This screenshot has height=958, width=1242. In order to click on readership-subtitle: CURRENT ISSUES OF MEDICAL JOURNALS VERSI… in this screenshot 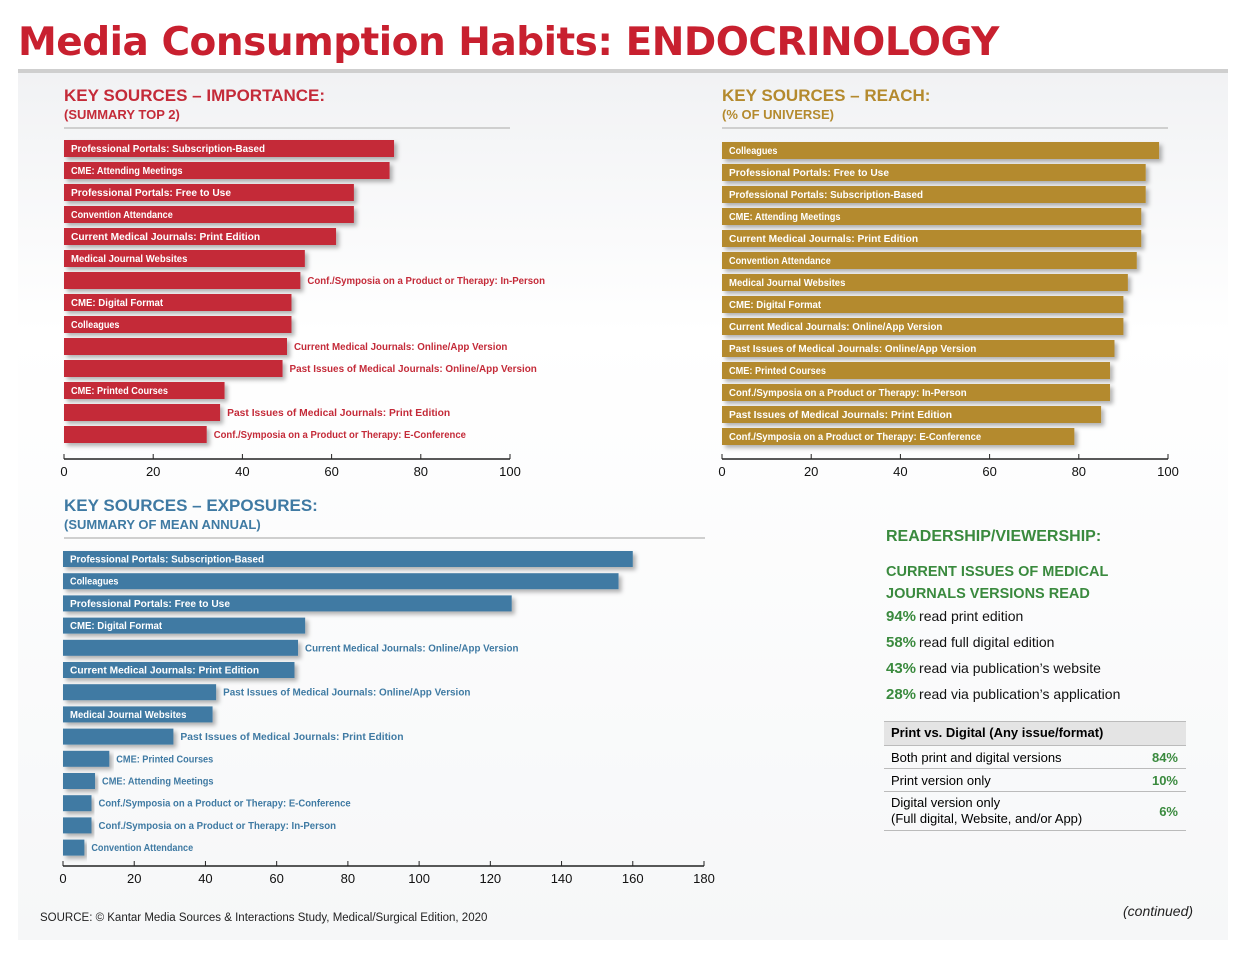, I will do `click(997, 583)`.